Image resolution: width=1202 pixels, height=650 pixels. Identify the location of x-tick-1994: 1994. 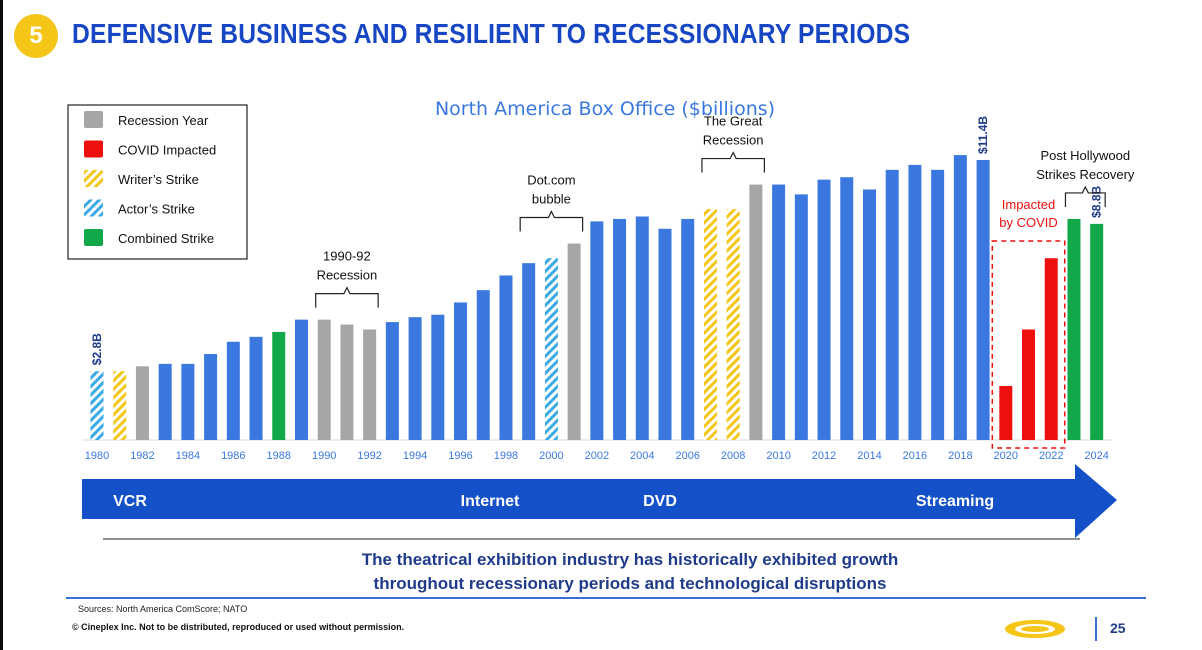
(415, 456).